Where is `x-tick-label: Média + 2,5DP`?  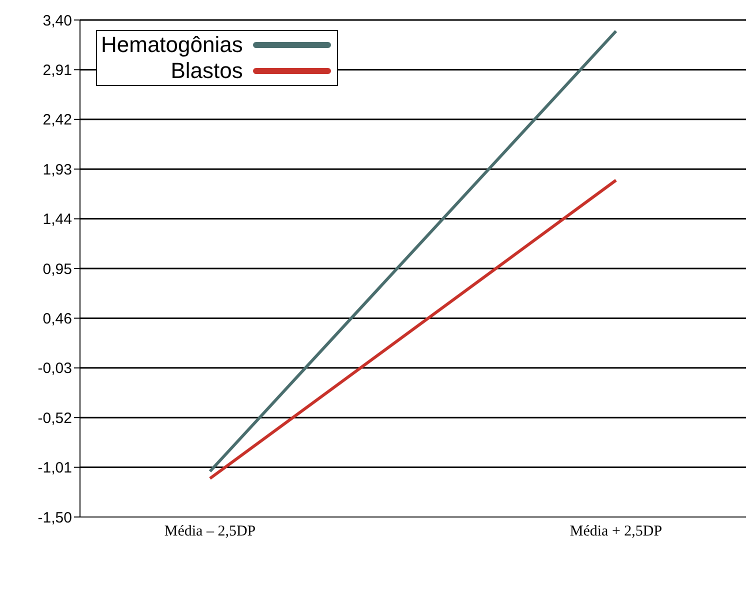 x-tick-label: Média + 2,5DP is located at coordinates (616, 532).